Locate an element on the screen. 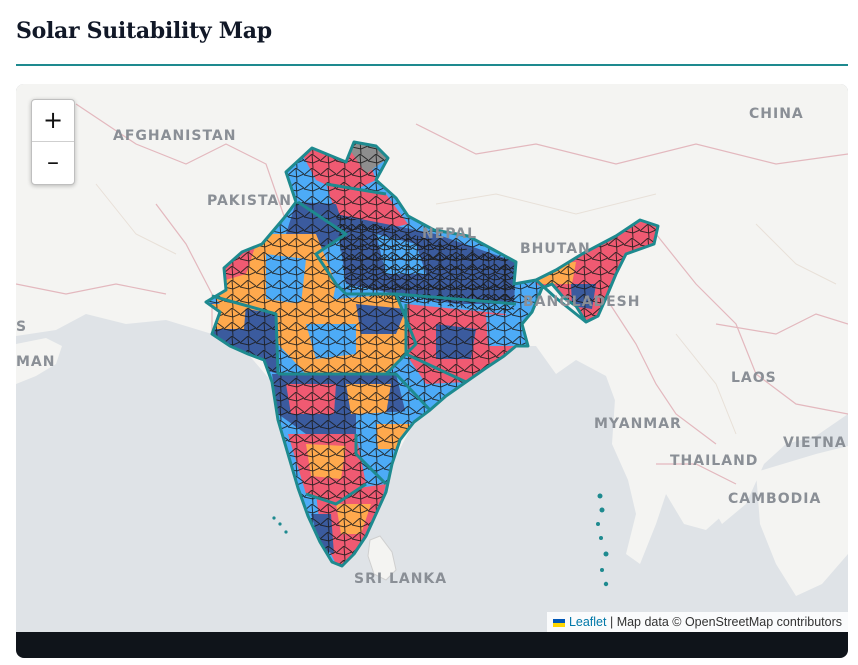 The width and height of the screenshot is (858, 665). label-nepal: NEPAL is located at coordinates (449, 234).